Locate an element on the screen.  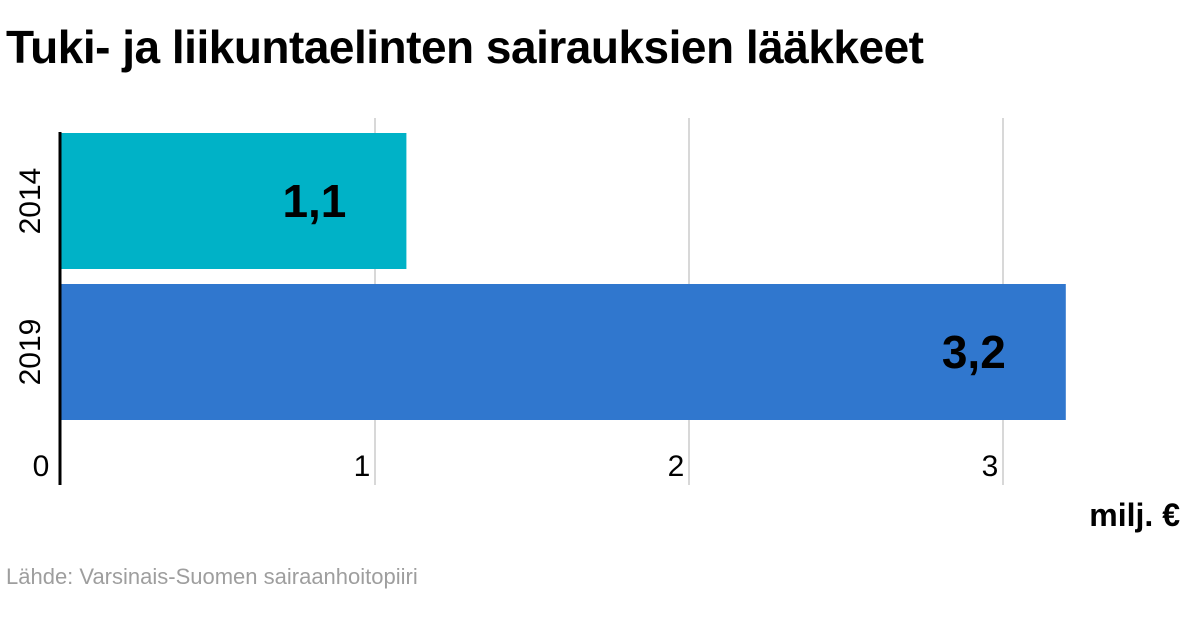
data-label-2019: 3,2 is located at coordinates (974, 352).